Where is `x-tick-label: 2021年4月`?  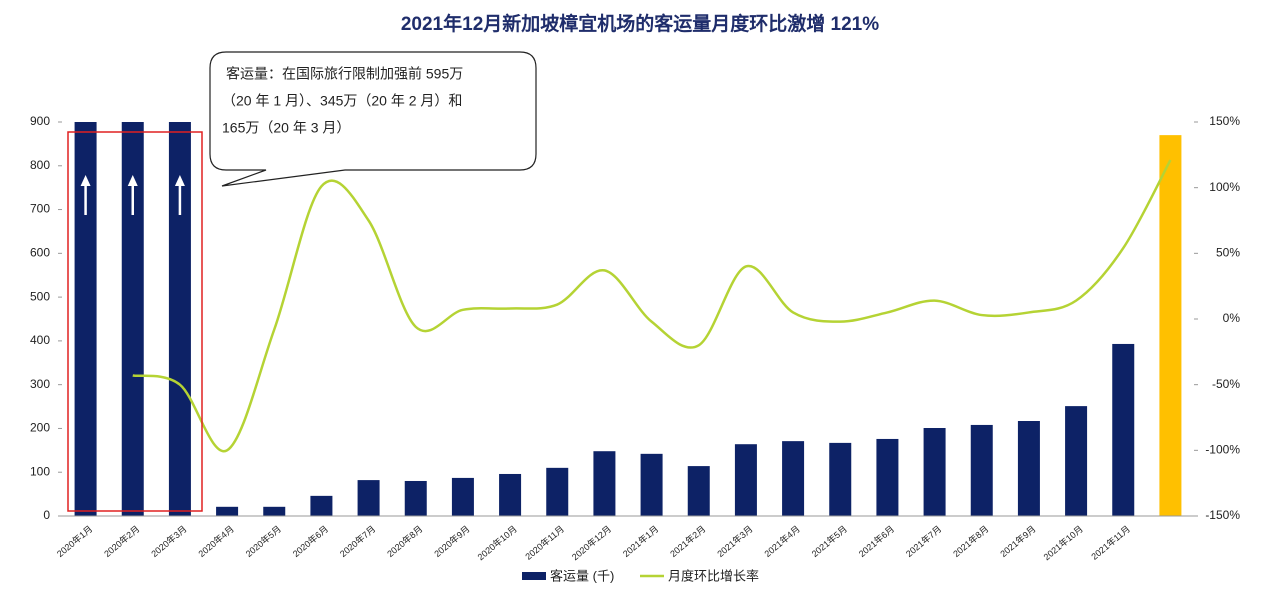 x-tick-label: 2021年4月 is located at coordinates (782, 541).